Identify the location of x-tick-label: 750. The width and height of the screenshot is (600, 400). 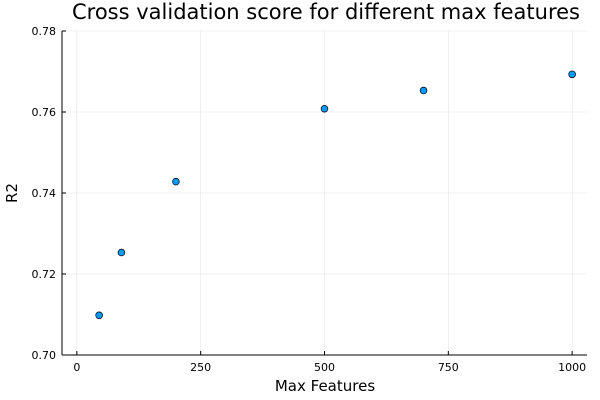
(448, 367).